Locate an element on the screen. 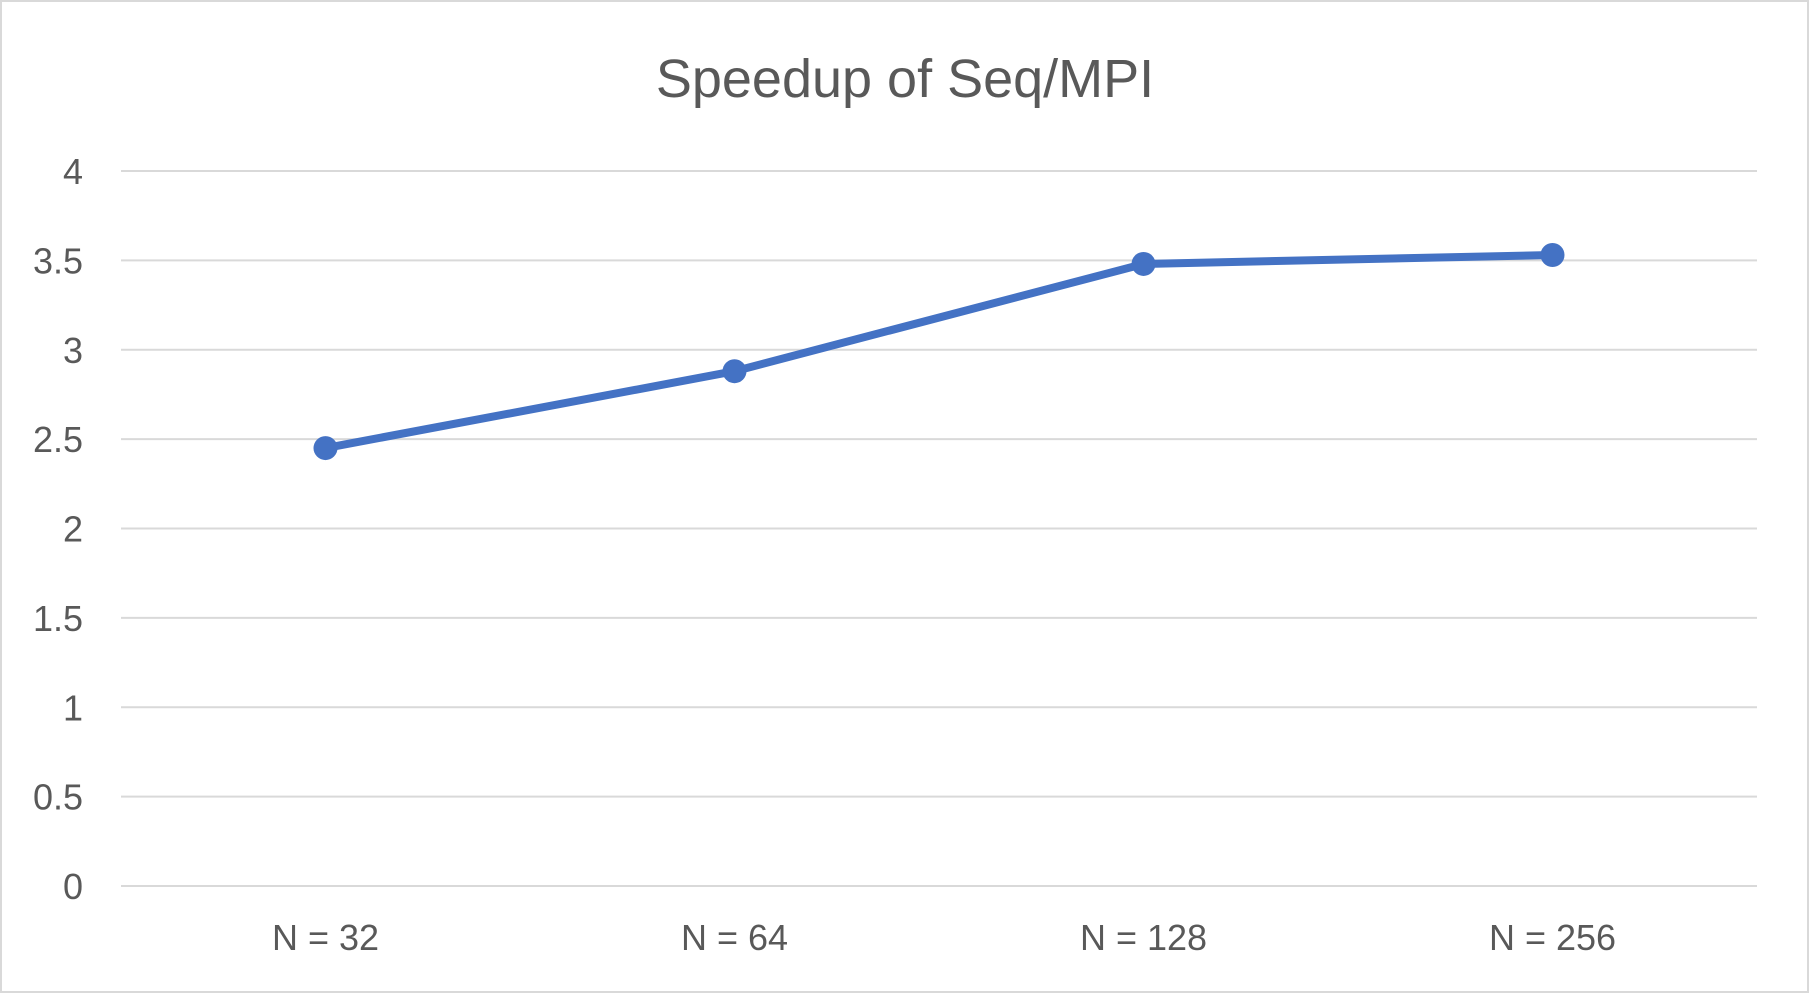 Image resolution: width=1809 pixels, height=993 pixels. x-axis-tick-labels: N = 32 N = 64 N = 128 N = 256 is located at coordinates (944, 937).